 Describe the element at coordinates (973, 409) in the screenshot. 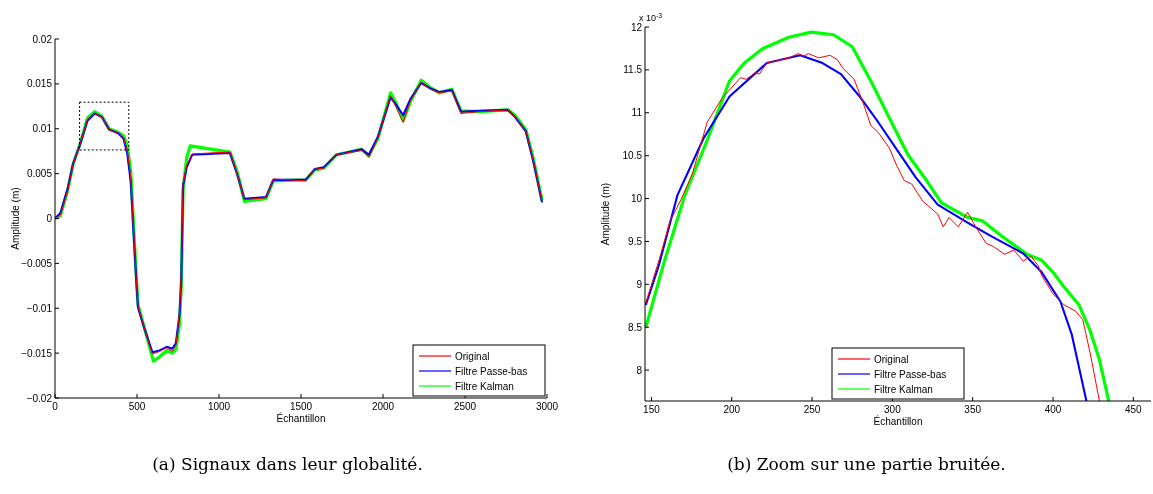

I see `x-tick-label: 350` at that location.